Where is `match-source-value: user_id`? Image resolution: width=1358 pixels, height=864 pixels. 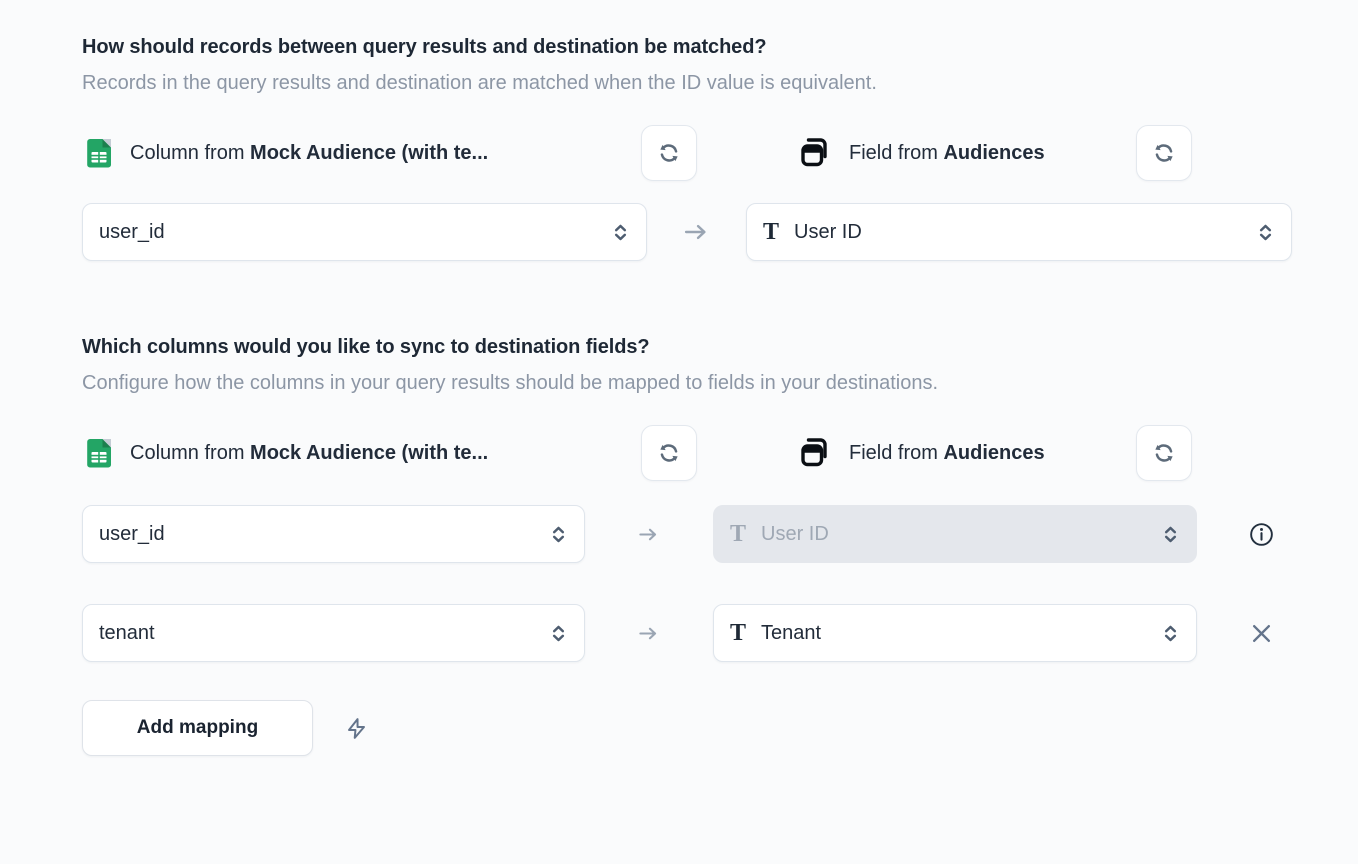 match-source-value: user_id is located at coordinates (132, 231).